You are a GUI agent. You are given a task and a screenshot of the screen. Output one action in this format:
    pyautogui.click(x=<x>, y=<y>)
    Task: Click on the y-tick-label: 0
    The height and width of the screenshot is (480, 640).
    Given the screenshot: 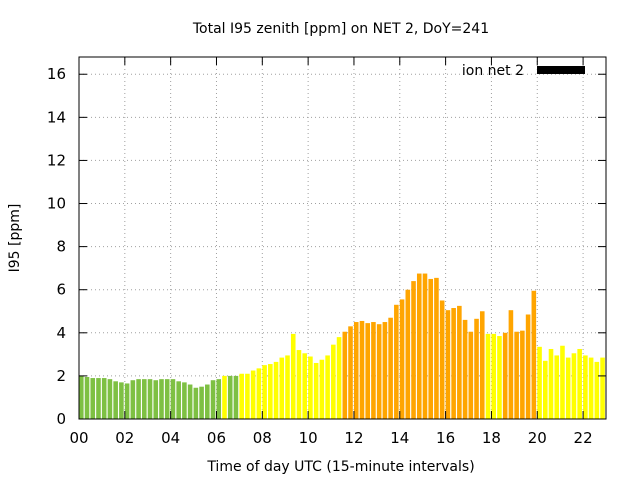 What is the action you would take?
    pyautogui.click(x=61, y=419)
    